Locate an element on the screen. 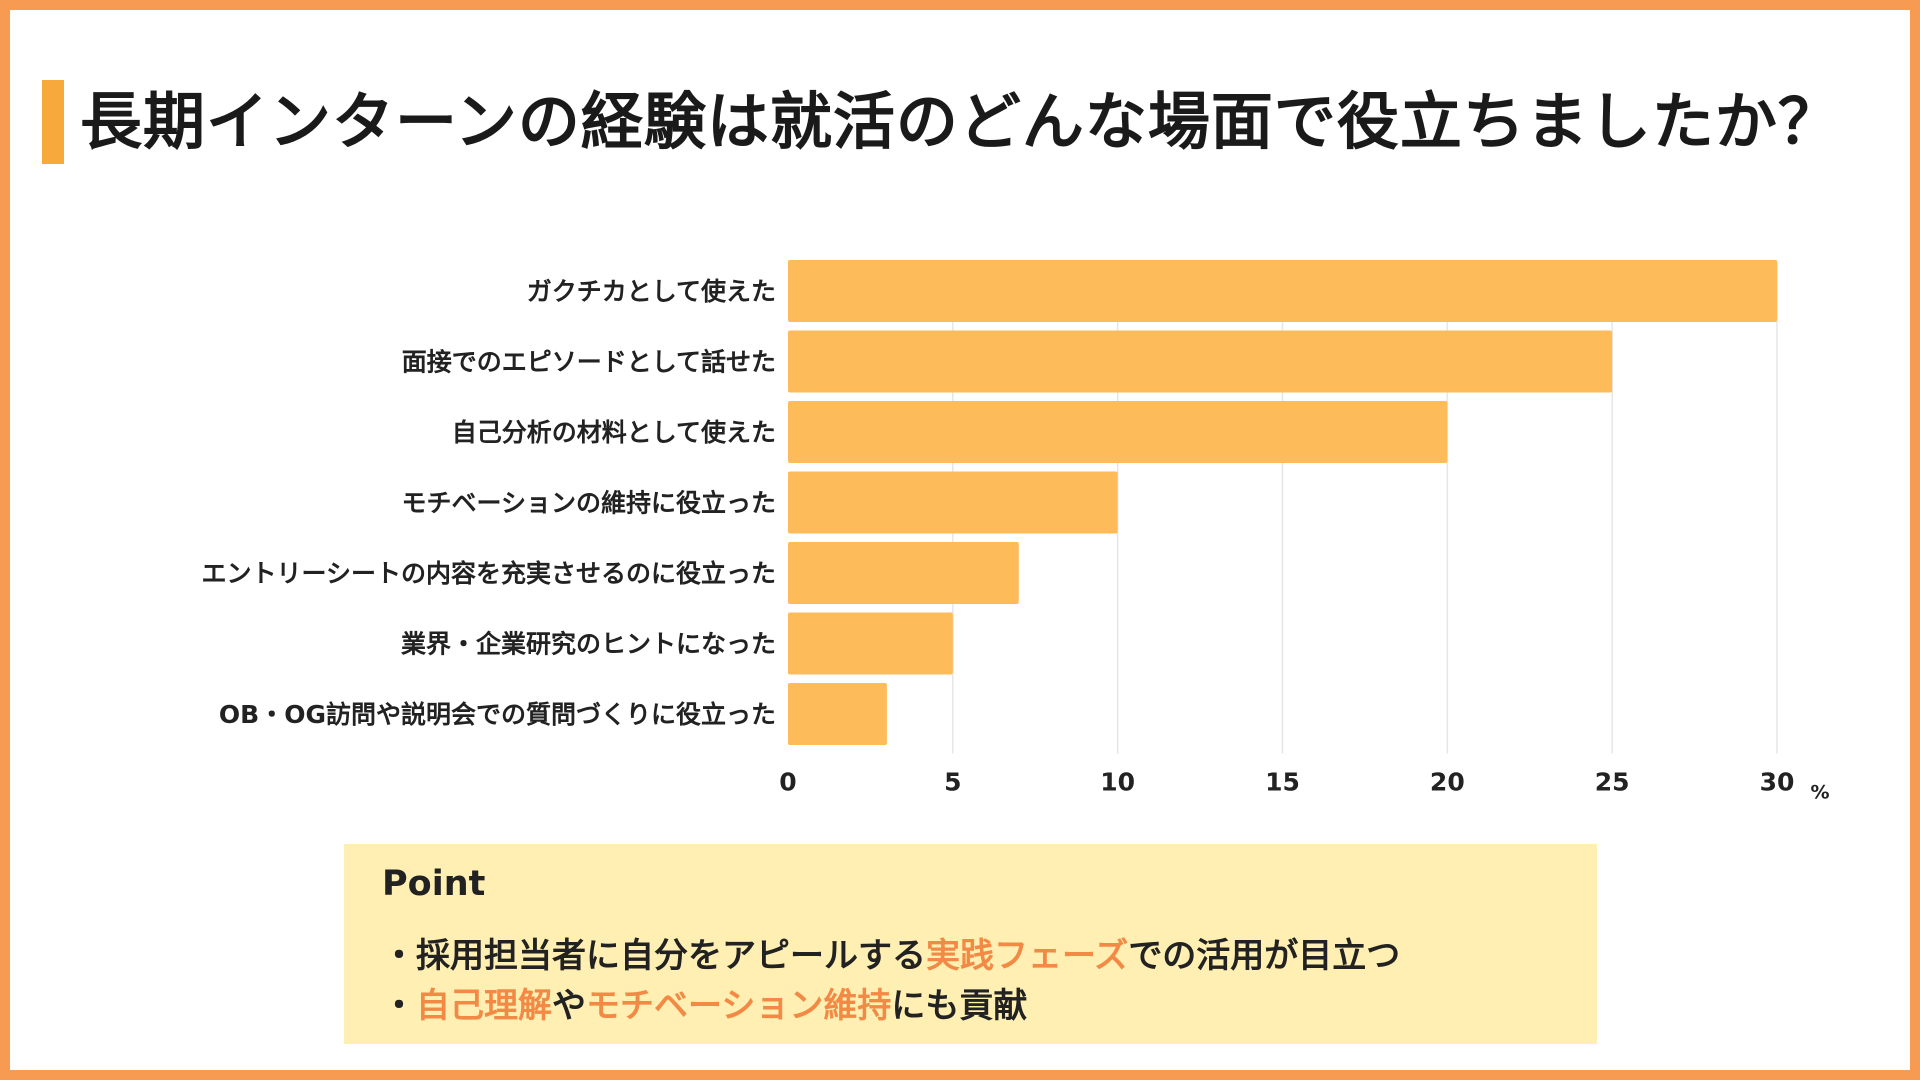 This screenshot has height=1080, width=1920. x-tick-label: 30 is located at coordinates (1777, 782).